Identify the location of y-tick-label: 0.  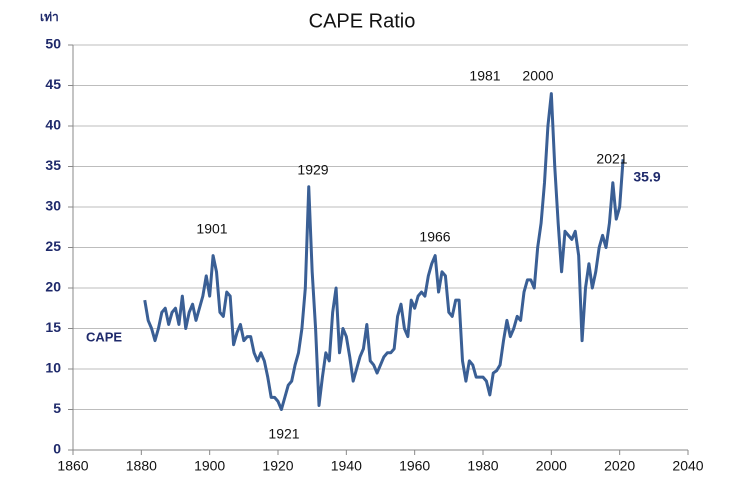
(57, 449).